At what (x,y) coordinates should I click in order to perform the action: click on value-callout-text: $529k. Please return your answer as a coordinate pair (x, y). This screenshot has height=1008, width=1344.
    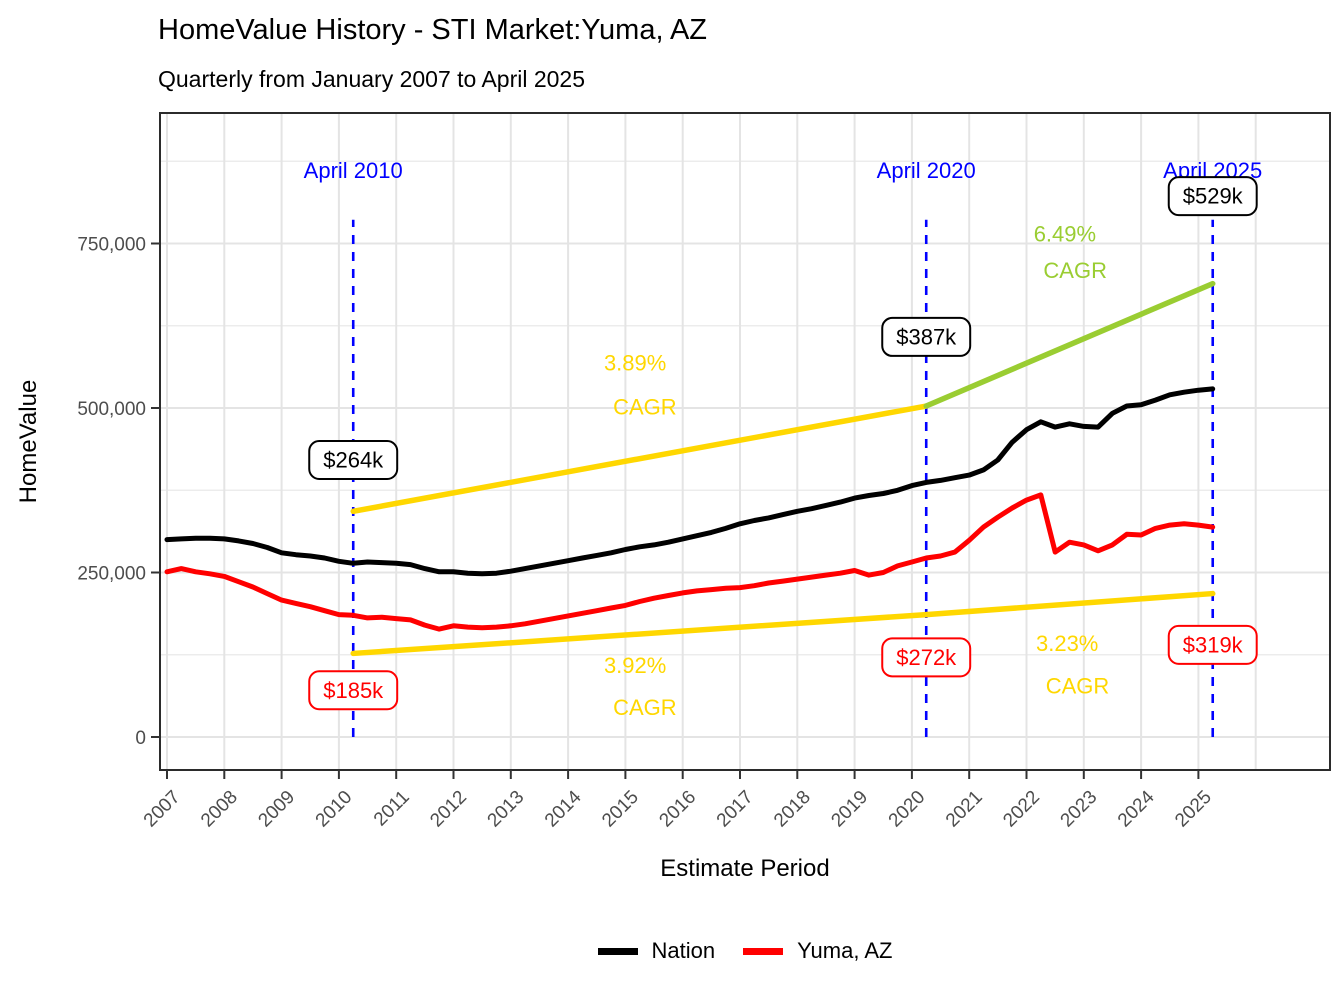
    Looking at the image, I should click on (1213, 196).